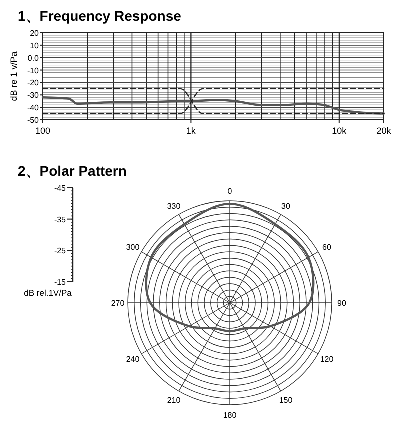 The image size is (399, 430). I want to click on spoke-label: 180, so click(230, 415).